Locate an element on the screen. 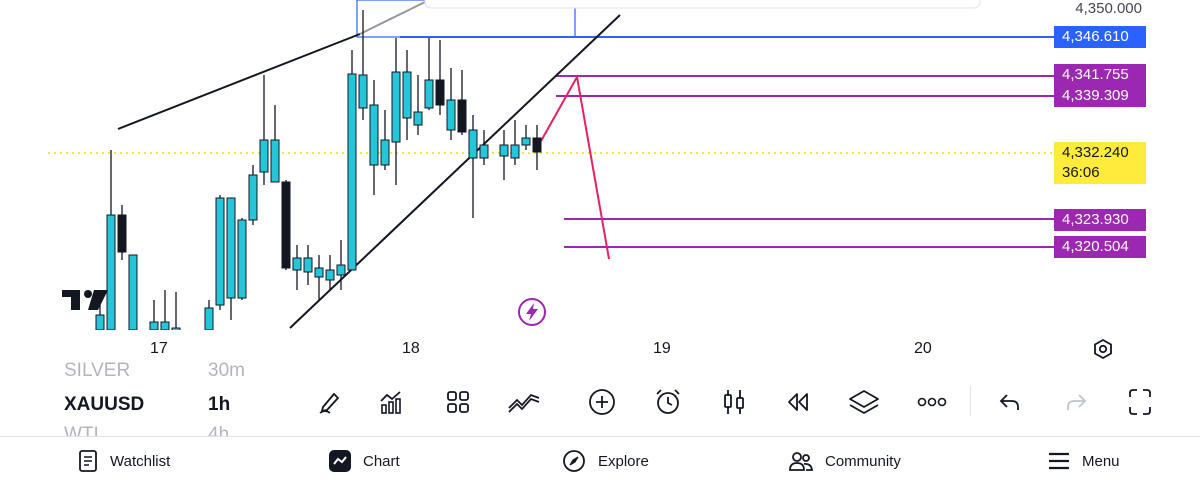 This screenshot has width=1200, height=485. chart-type-button is located at coordinates (734, 402).